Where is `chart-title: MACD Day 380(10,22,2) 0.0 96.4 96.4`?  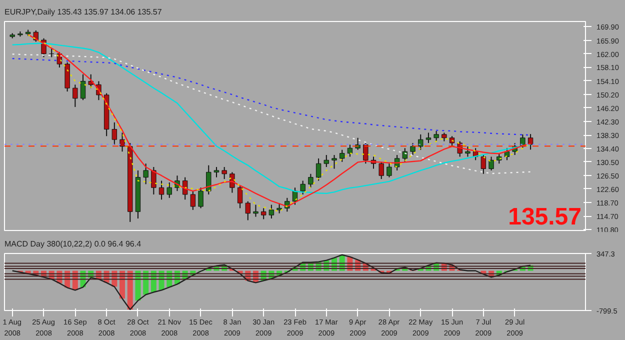
chart-title: MACD Day 380(10,22,2) 0.0 96.4 96.4 is located at coordinates (73, 244).